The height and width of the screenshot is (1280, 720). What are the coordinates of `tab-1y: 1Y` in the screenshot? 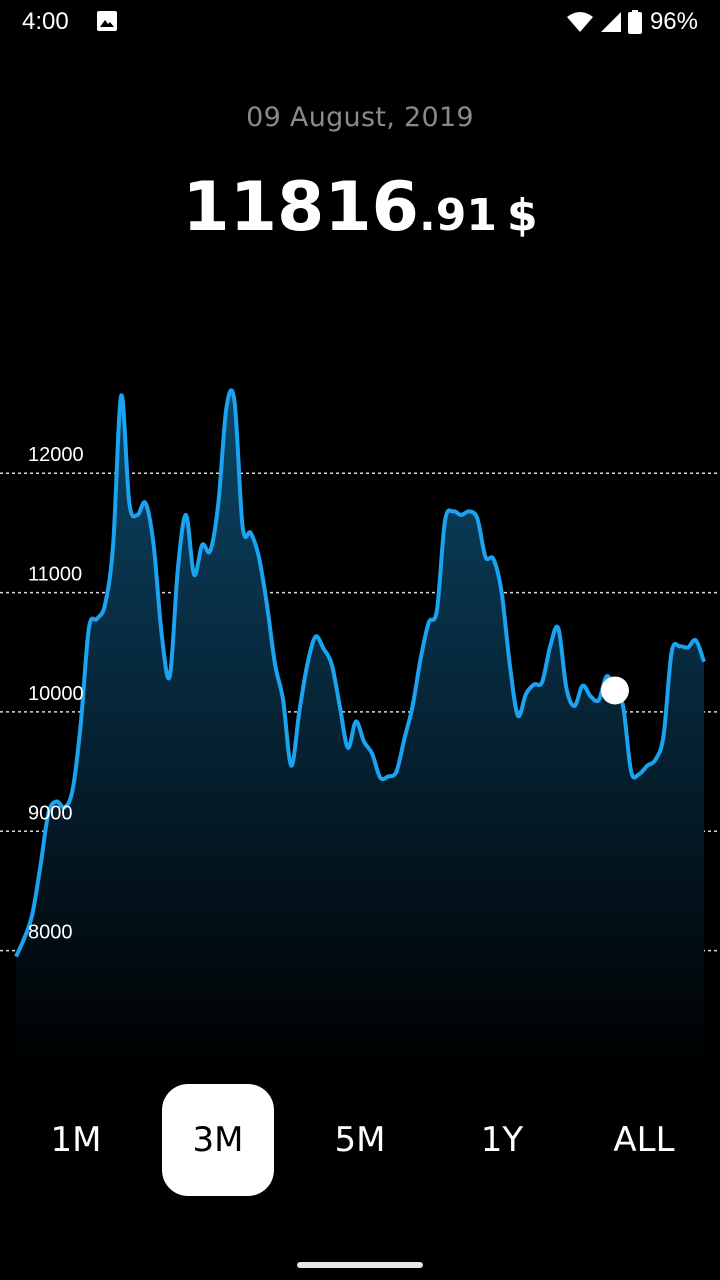 It's located at (502, 1140).